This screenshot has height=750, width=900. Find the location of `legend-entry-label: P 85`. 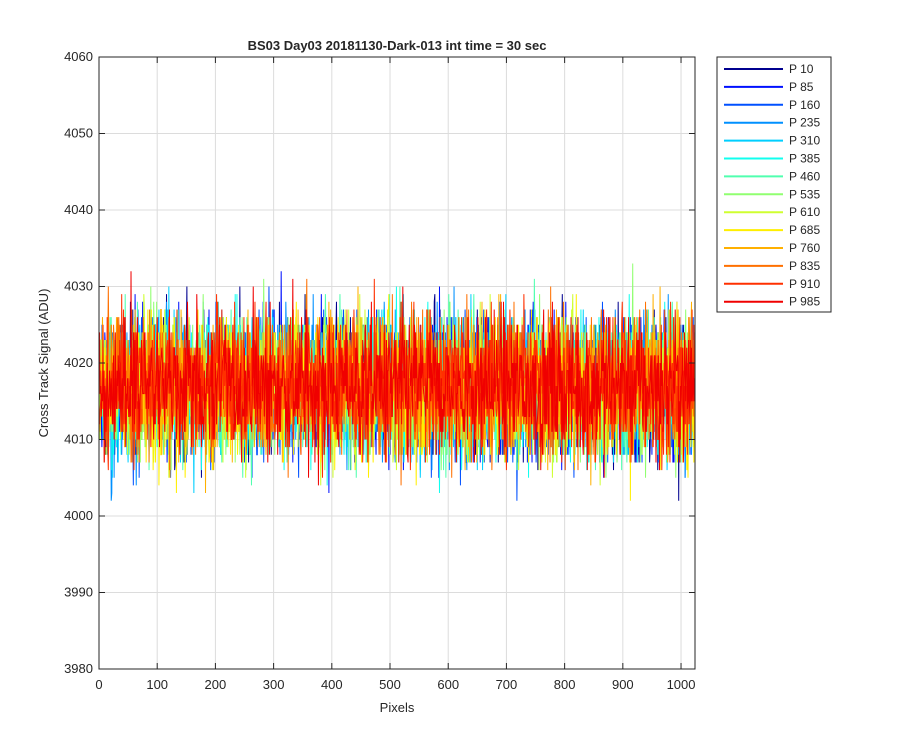

legend-entry-label: P 85 is located at coordinates (801, 87).